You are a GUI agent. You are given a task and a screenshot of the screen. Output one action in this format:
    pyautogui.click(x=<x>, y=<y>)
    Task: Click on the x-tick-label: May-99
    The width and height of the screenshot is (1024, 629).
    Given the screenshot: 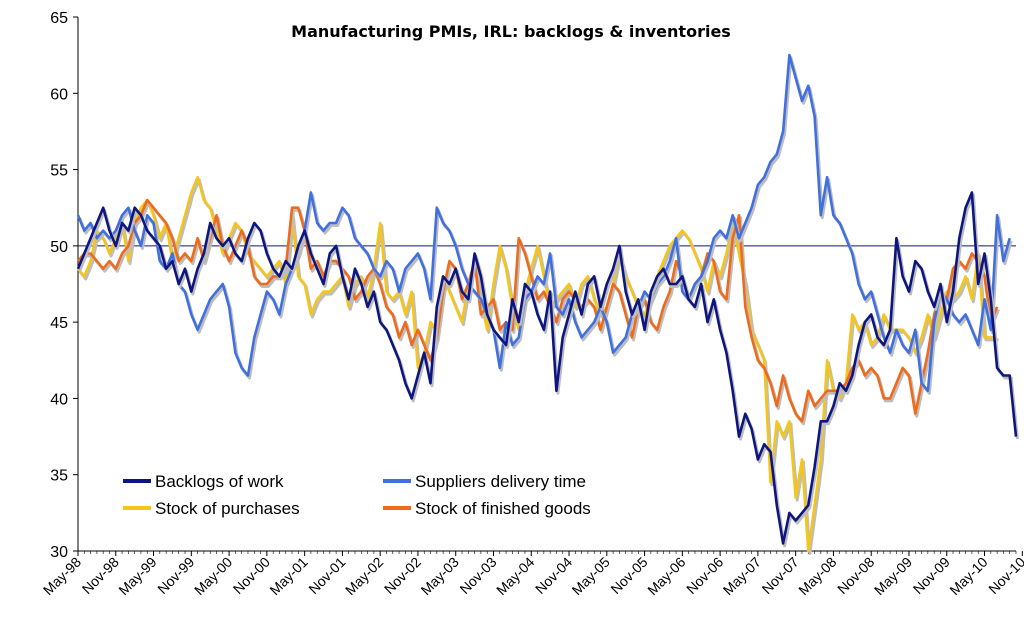 What is the action you would take?
    pyautogui.click(x=137, y=576)
    